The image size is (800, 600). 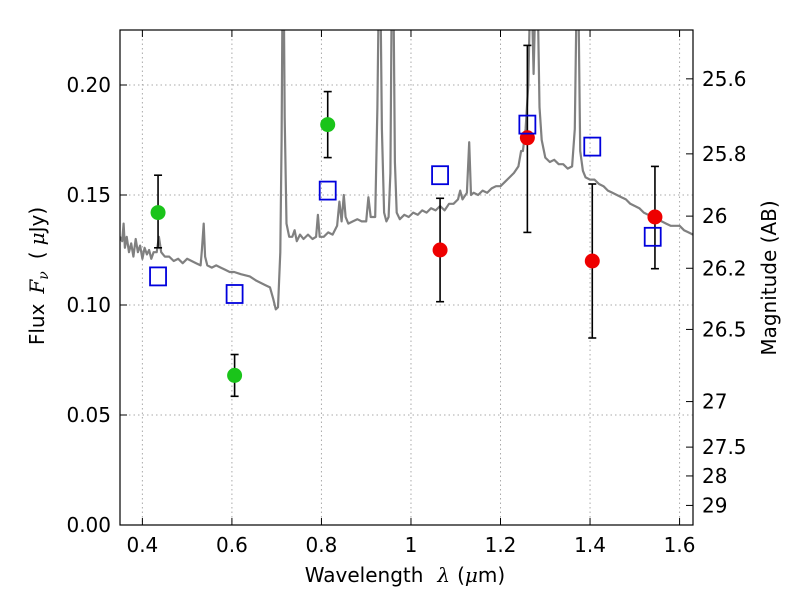 What do you see at coordinates (405, 575) in the screenshot?
I see `x-axis-label: Wavelength λ (μm)` at bounding box center [405, 575].